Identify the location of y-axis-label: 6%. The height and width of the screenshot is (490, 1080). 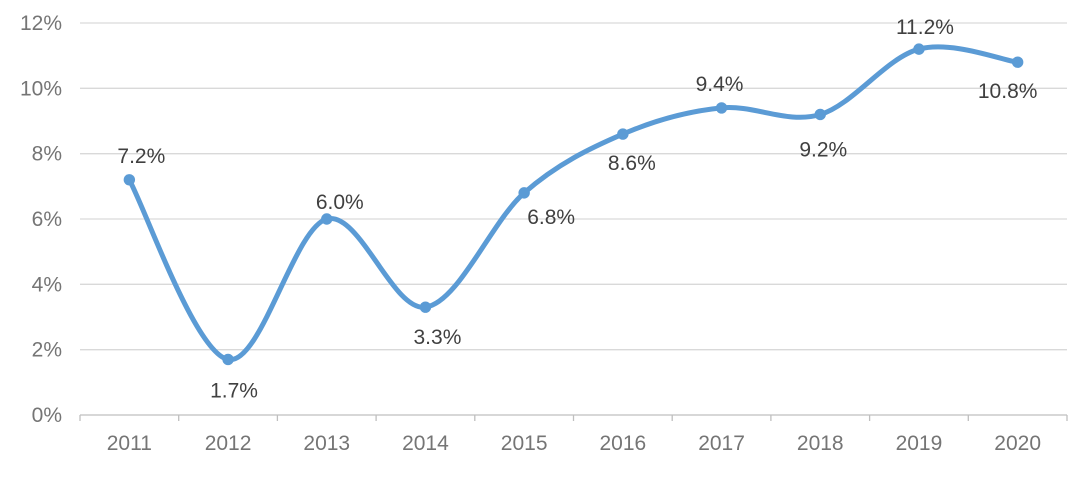
(47, 219).